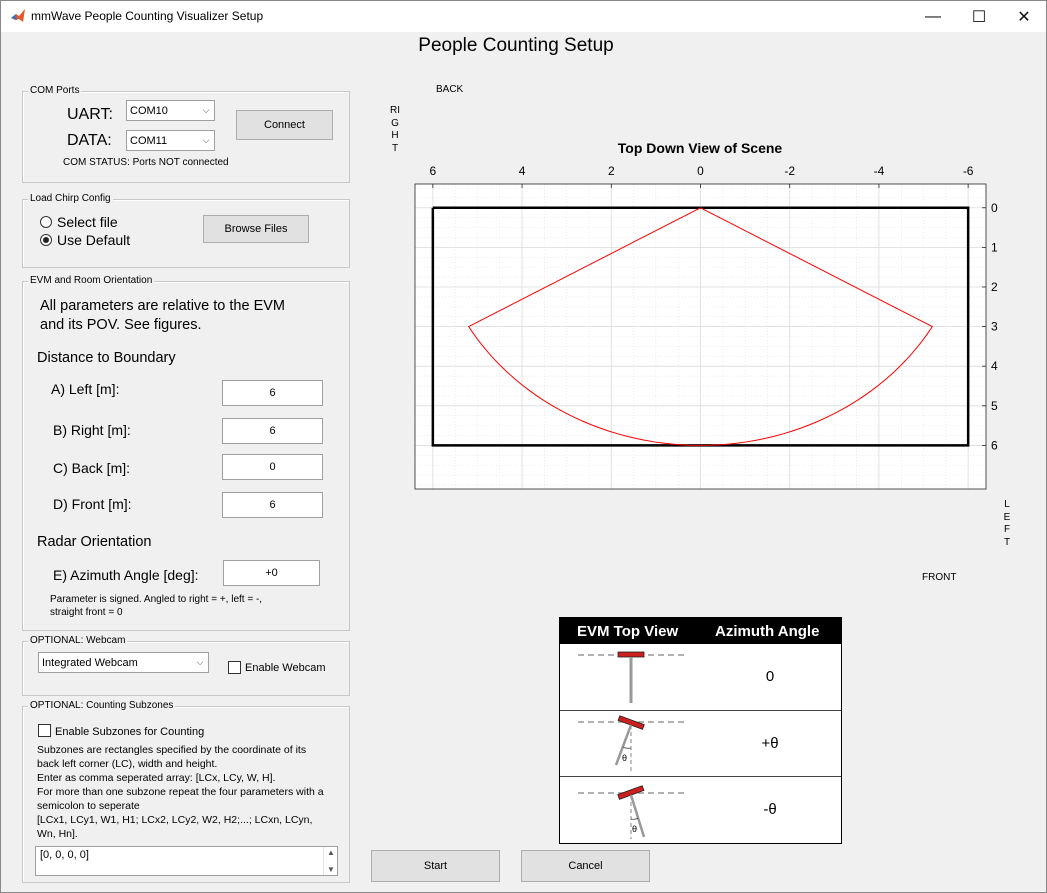 The height and width of the screenshot is (893, 1047). What do you see at coordinates (170, 110) in the screenshot?
I see `uart-select: COM10 ⌵` at bounding box center [170, 110].